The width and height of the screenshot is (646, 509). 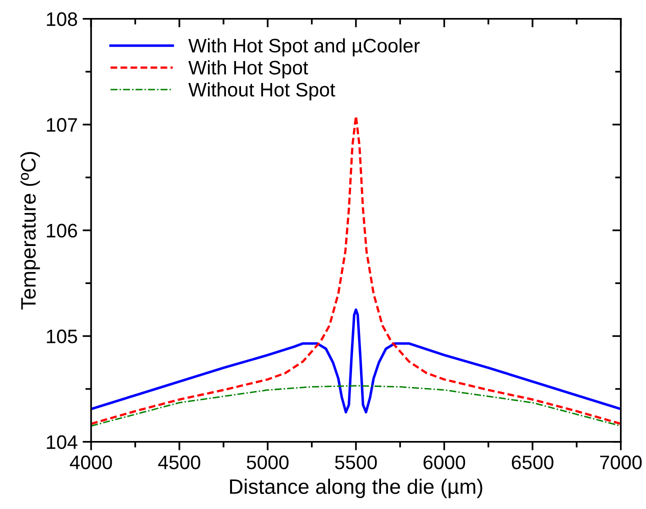 What do you see at coordinates (267, 463) in the screenshot?
I see `x-tick-label: 5000` at bounding box center [267, 463].